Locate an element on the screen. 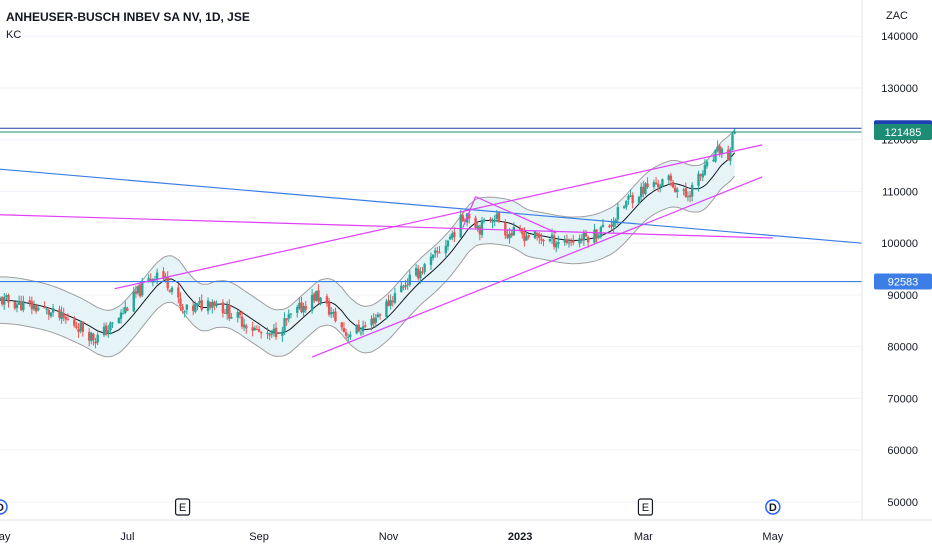 Image resolution: width=932 pixels, height=550 pixels. last-price-line-tag is located at coordinates (903, 132).